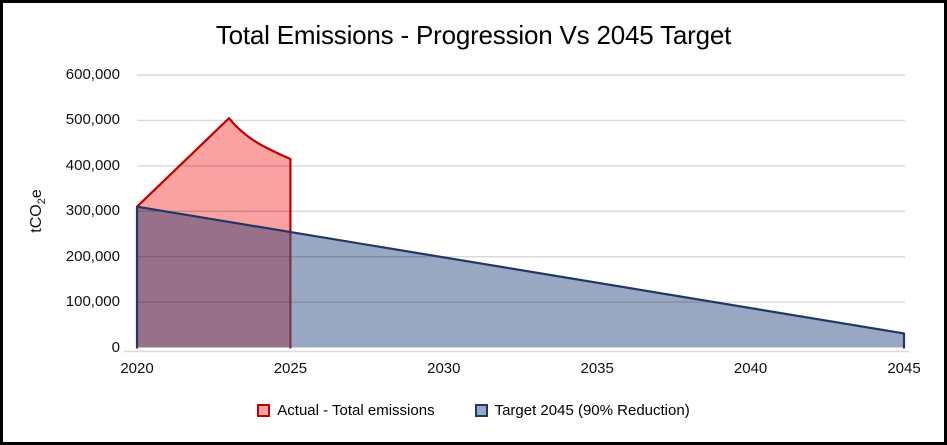 The width and height of the screenshot is (947, 445). What do you see at coordinates (214, 277) in the screenshot?
I see `overlap-area` at bounding box center [214, 277].